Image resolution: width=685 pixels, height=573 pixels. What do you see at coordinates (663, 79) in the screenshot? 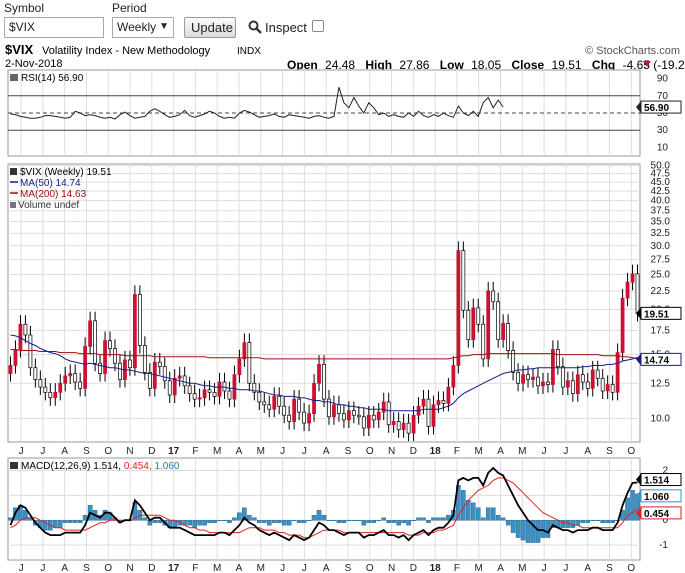
I see `rsi-tick-90: 90` at bounding box center [663, 79].